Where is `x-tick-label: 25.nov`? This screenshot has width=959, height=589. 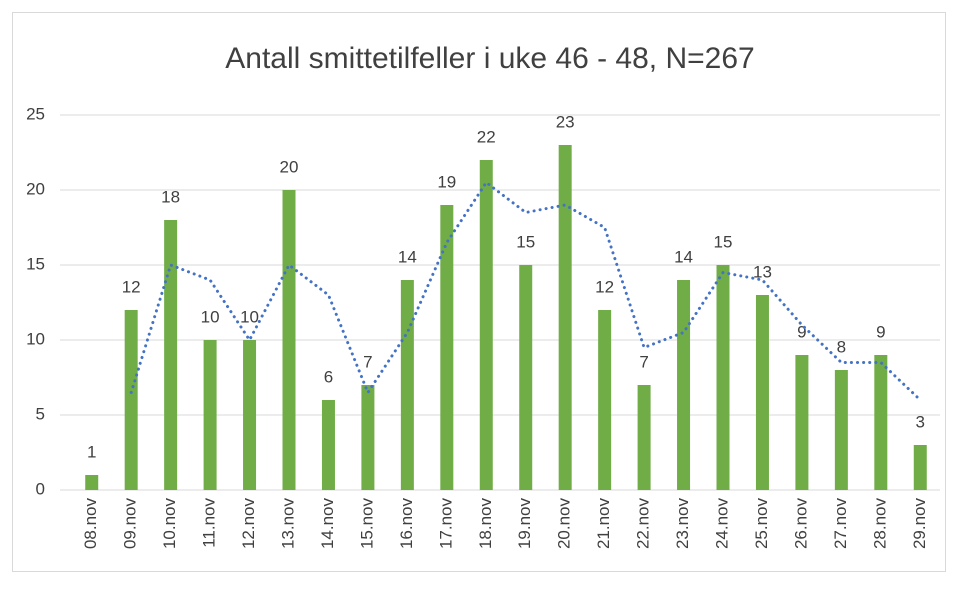 x-tick-label: 25.nov is located at coordinates (761, 524).